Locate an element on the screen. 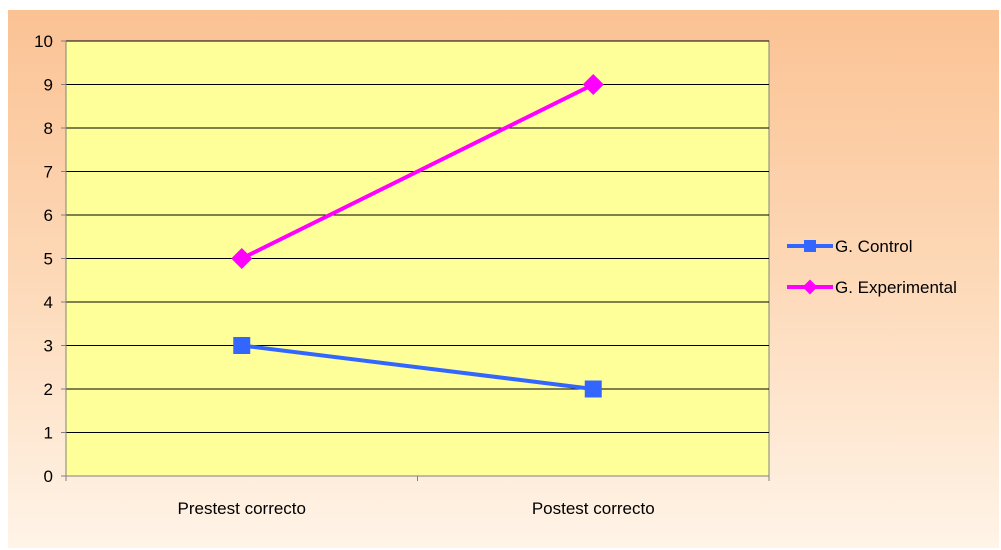 The image size is (1001, 550). x-tick-label: Prestest correcto is located at coordinates (242, 508).